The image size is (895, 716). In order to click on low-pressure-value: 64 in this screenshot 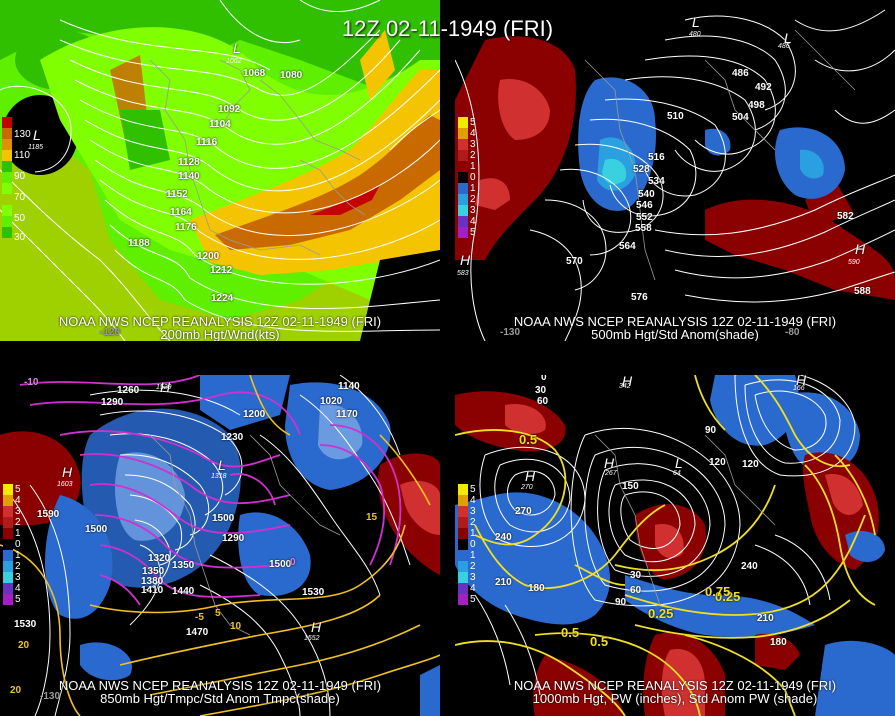, I will do `click(677, 473)`.